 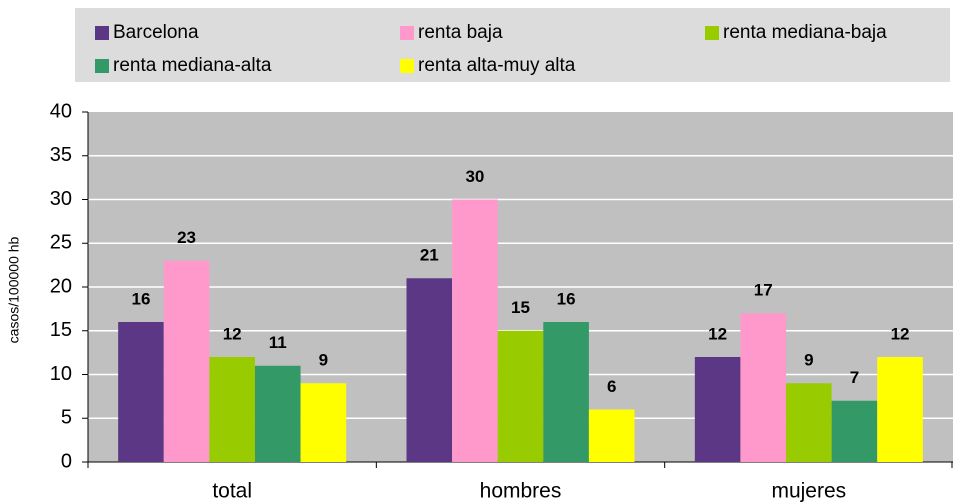 What do you see at coordinates (156, 32) in the screenshot?
I see `legend-label: Barcelona` at bounding box center [156, 32].